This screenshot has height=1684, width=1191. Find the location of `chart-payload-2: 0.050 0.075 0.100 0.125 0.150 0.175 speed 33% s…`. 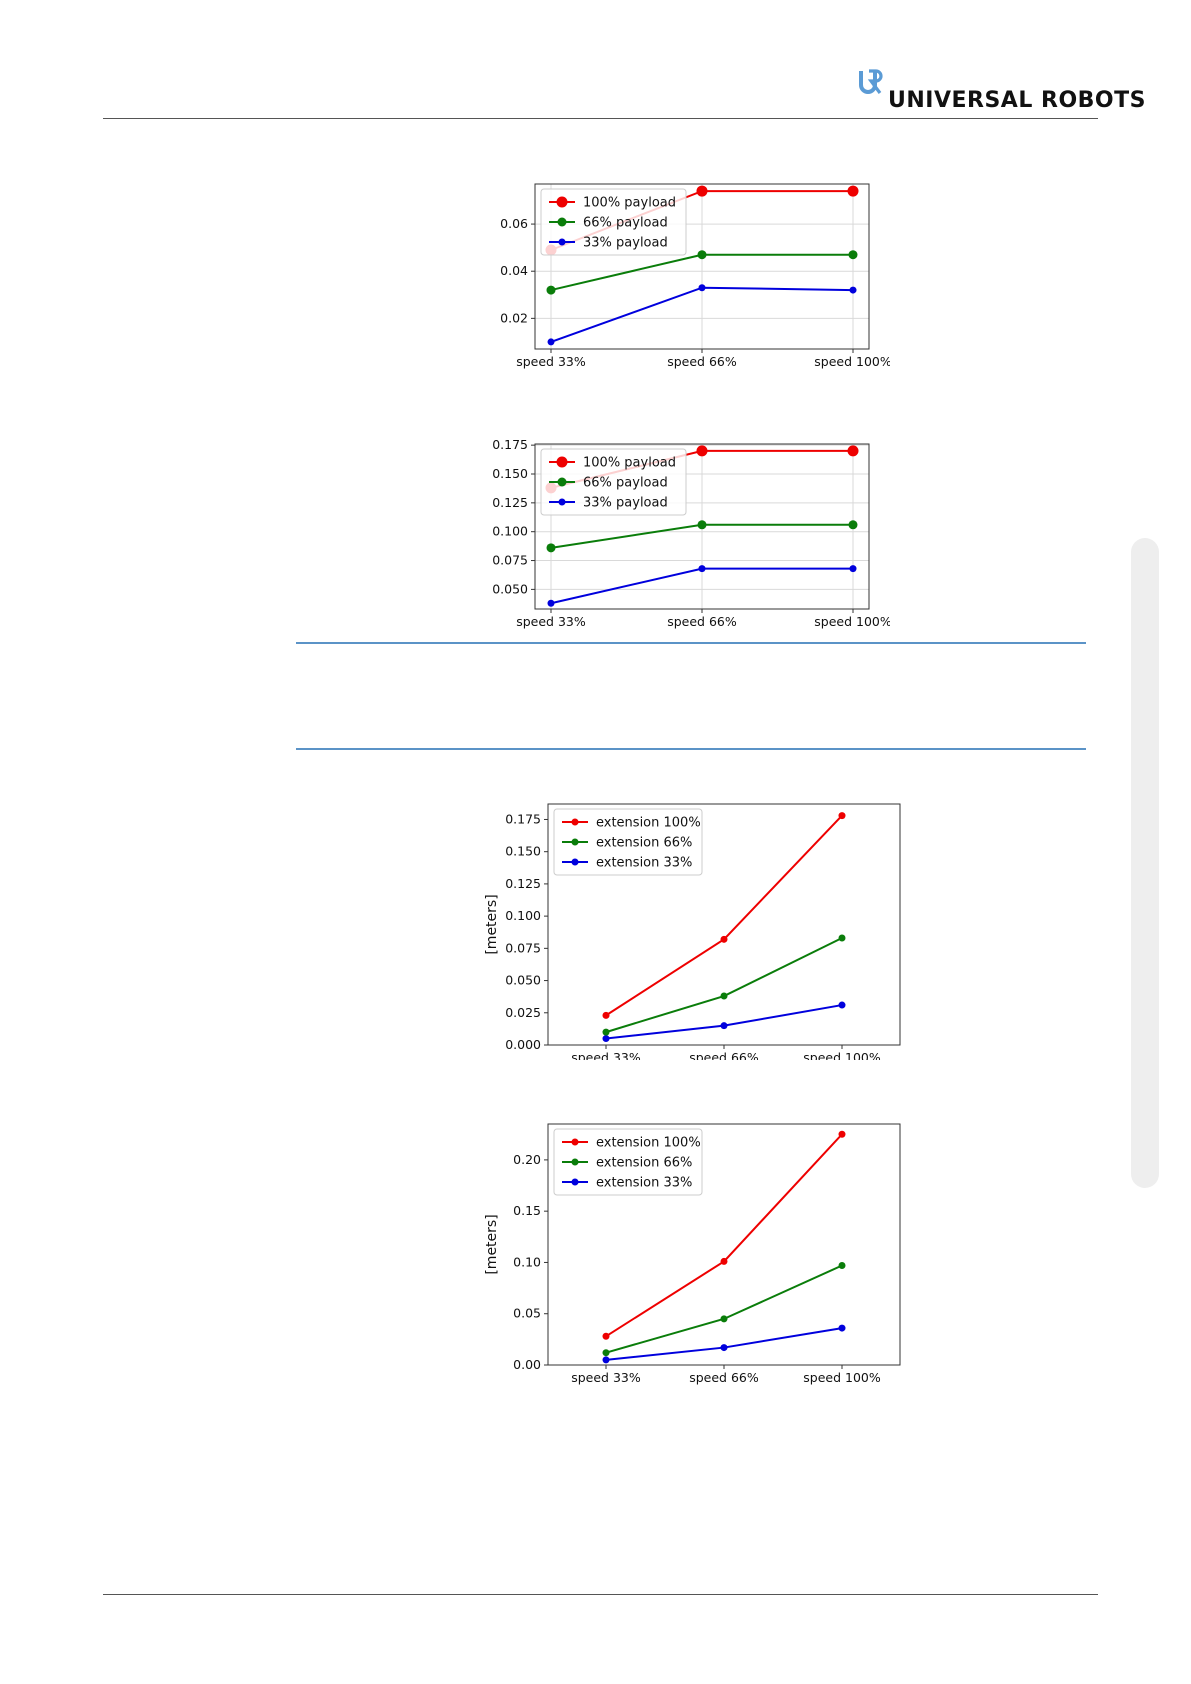

chart-payload-2: 0.050 0.075 0.100 0.125 0.150 0.175 speed 33% s… is located at coordinates (691, 532).